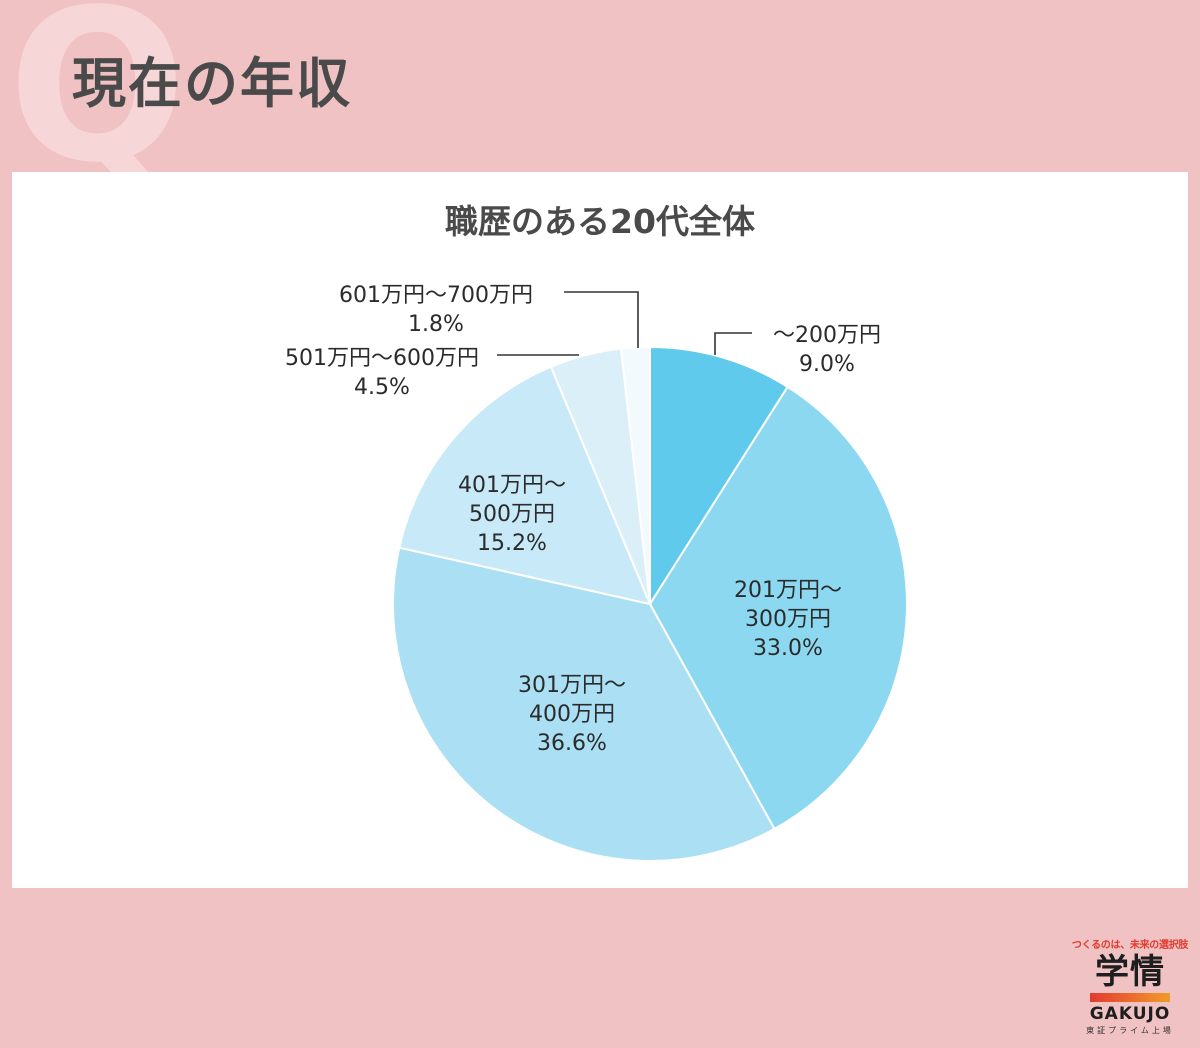  What do you see at coordinates (572, 714) in the screenshot?
I see `slice-label: 301万円～ 400万円 36.6%` at bounding box center [572, 714].